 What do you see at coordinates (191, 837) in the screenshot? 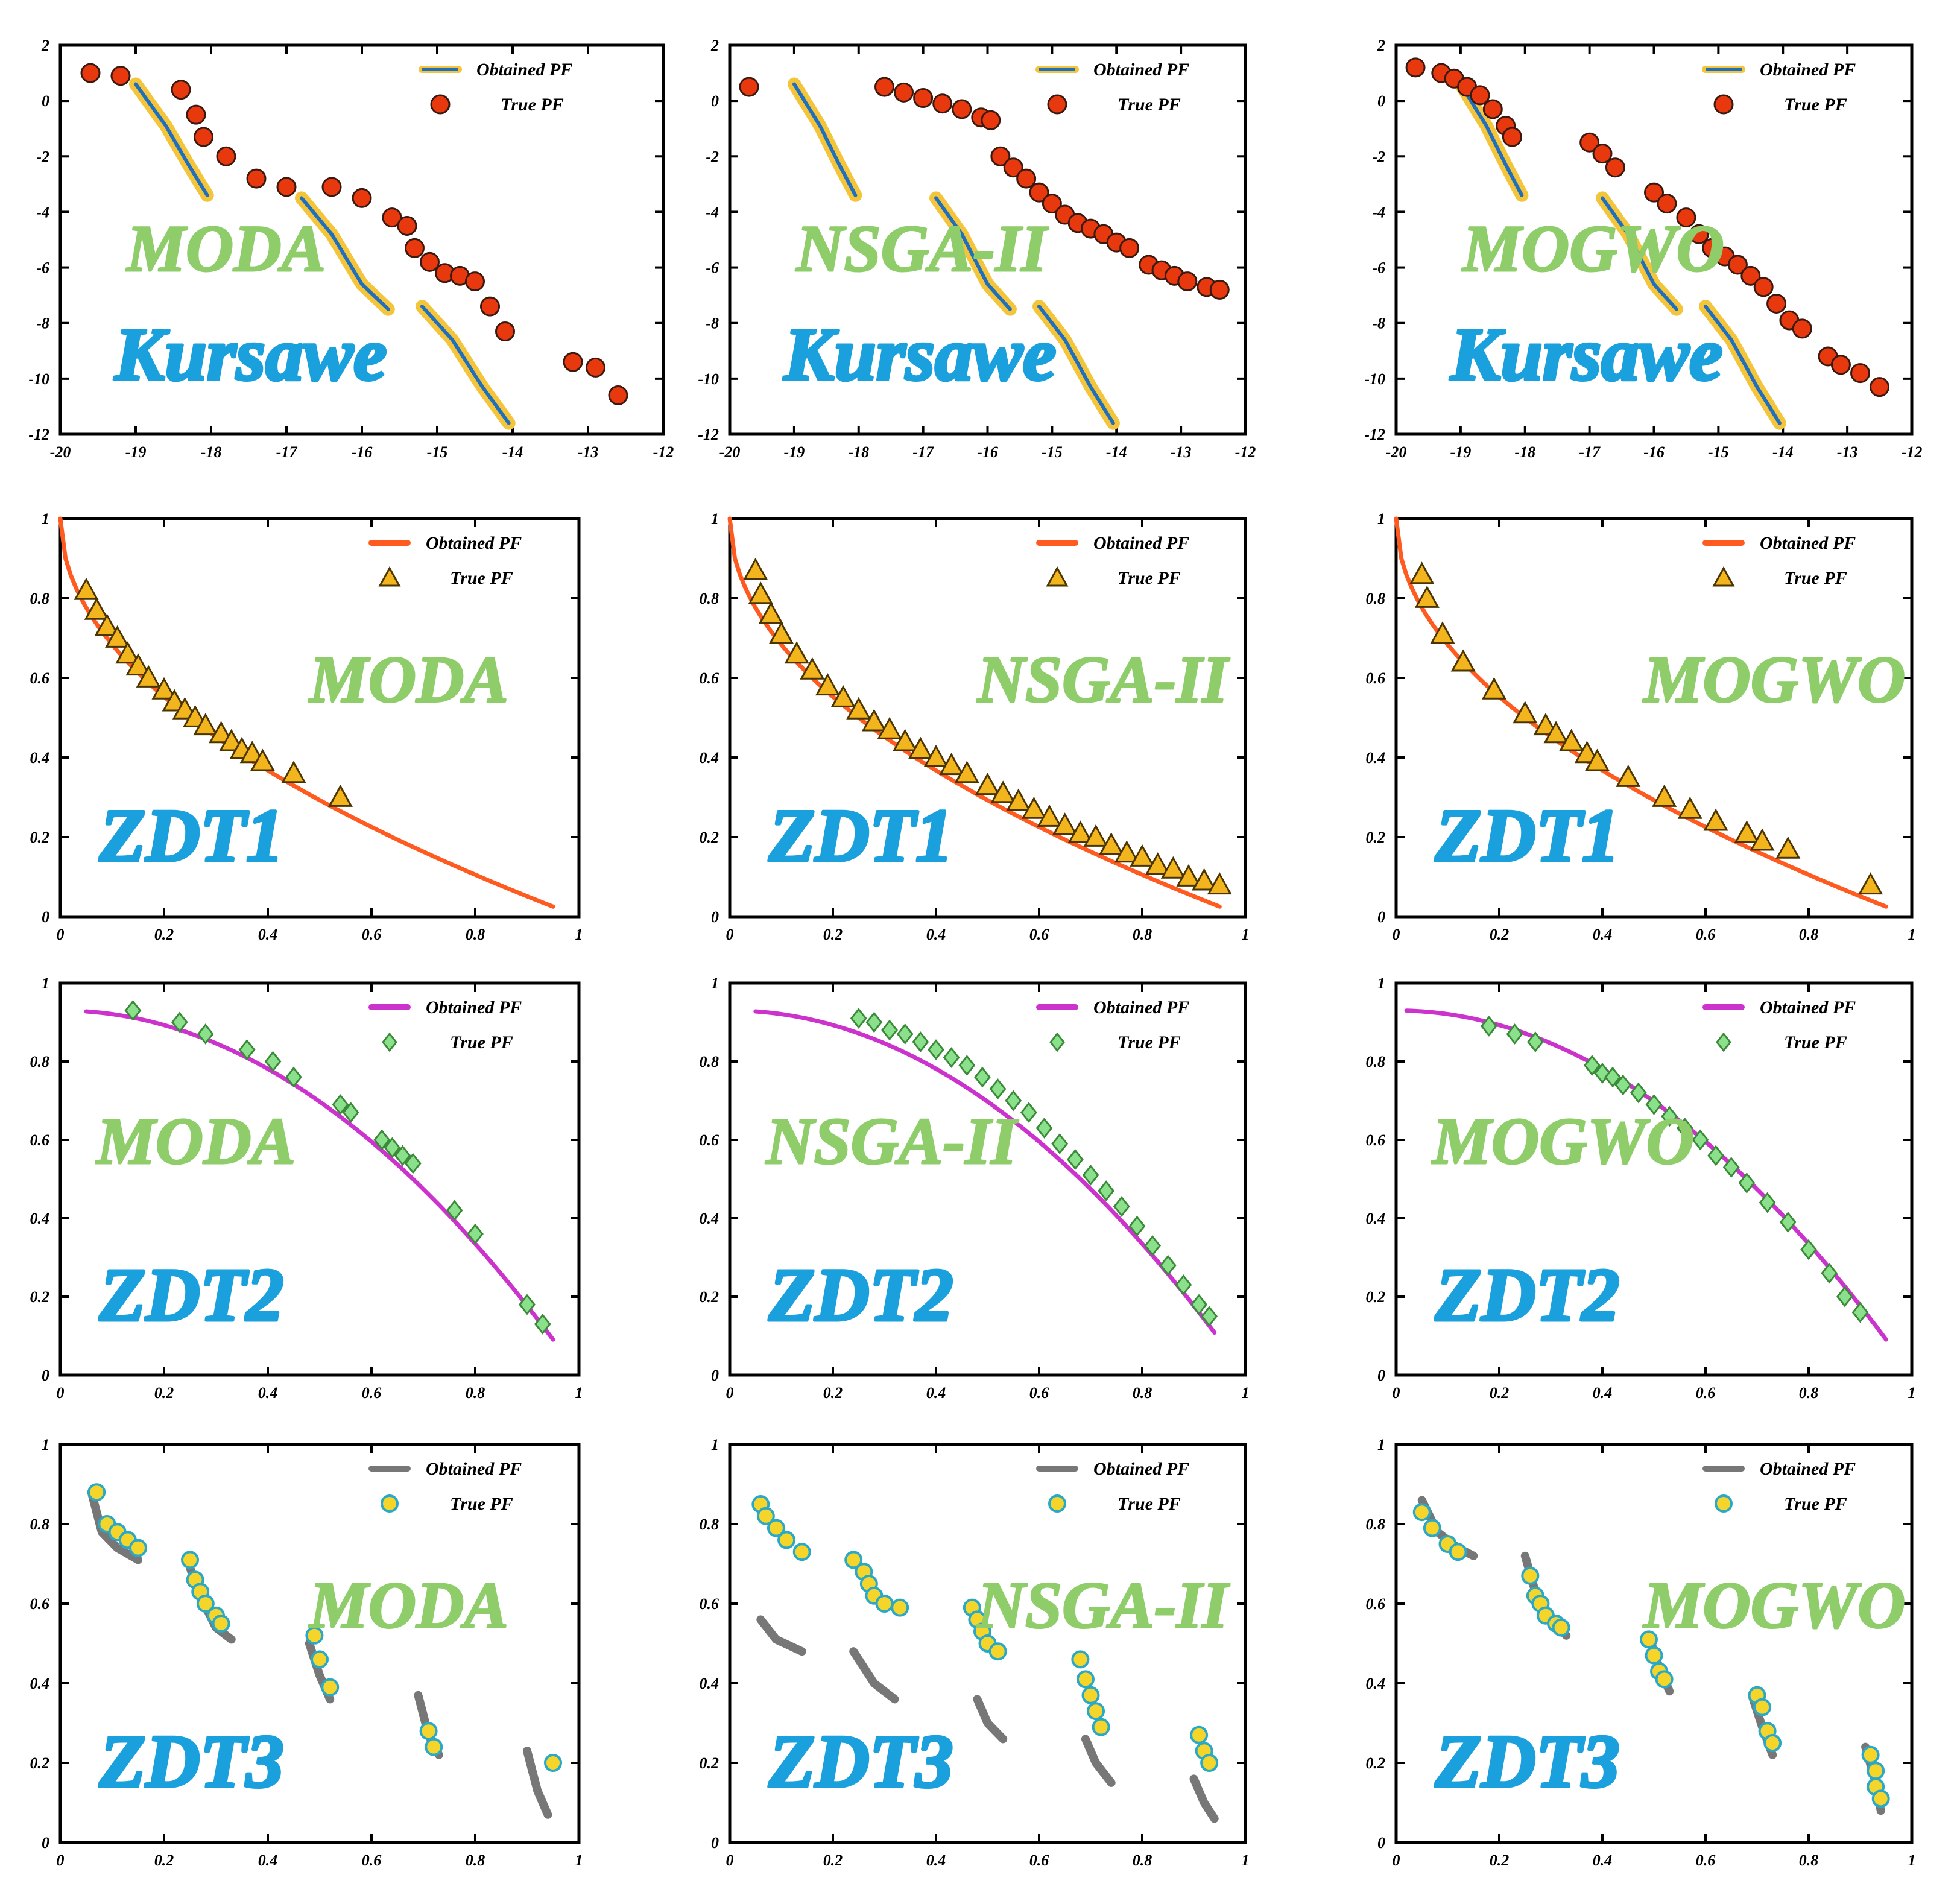
I see `problem-label: ZDT1` at bounding box center [191, 837].